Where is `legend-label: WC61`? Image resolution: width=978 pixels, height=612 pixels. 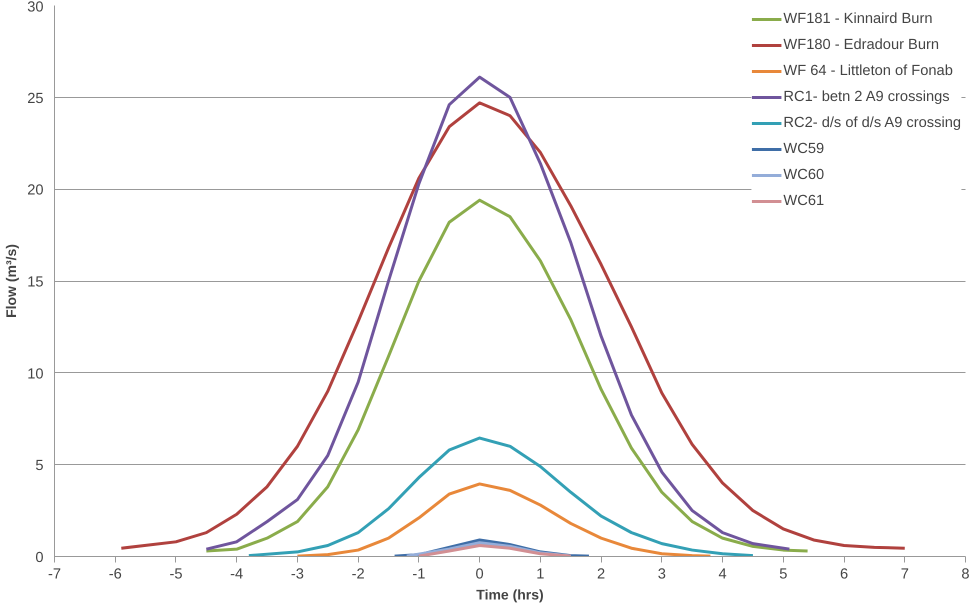
legend-label: WC61 is located at coordinates (803, 201).